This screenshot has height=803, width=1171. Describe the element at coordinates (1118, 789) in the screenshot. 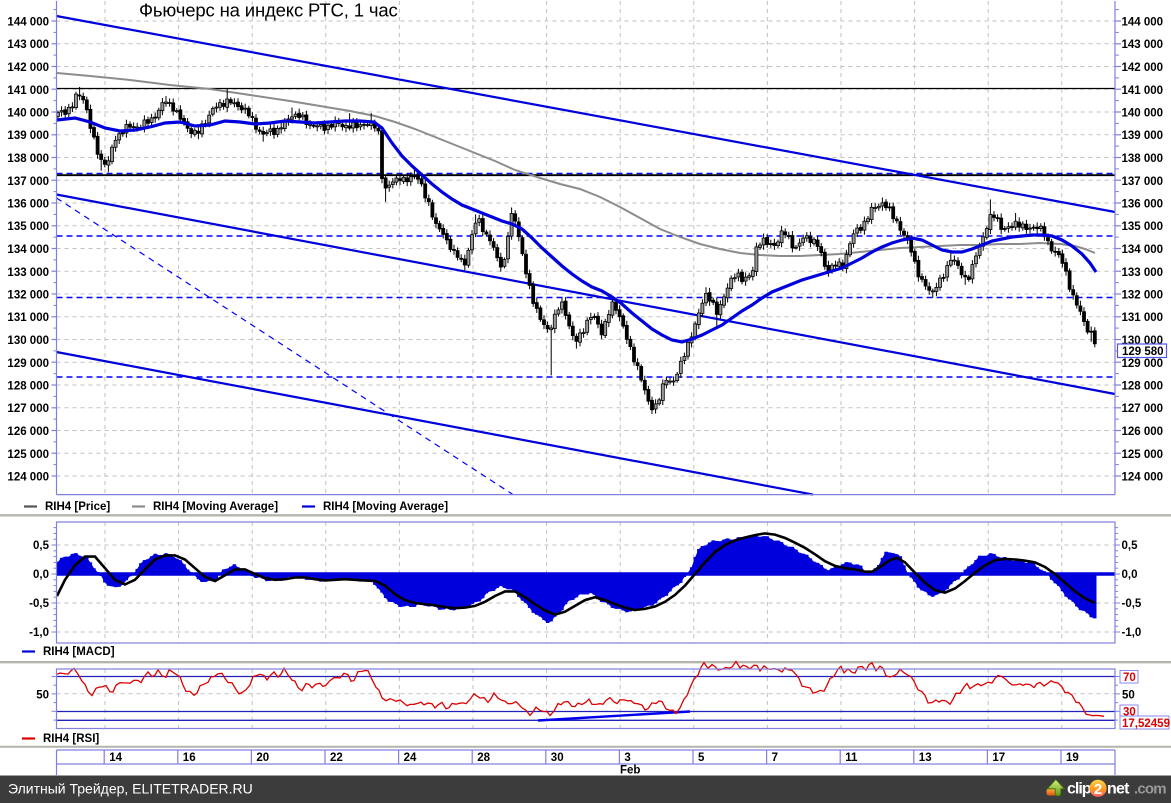

I see `svg-text: net` at that location.